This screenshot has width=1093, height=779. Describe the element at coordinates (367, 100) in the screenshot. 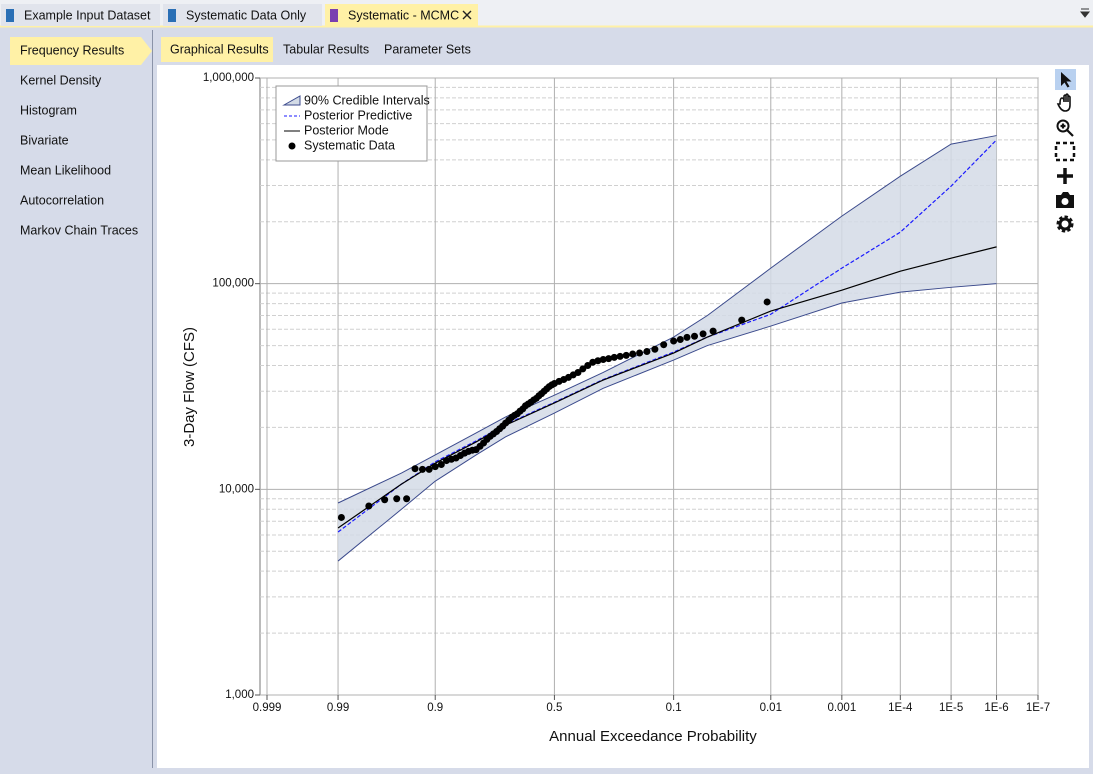

I see `legend-label: 90% Credible Intervals` at that location.